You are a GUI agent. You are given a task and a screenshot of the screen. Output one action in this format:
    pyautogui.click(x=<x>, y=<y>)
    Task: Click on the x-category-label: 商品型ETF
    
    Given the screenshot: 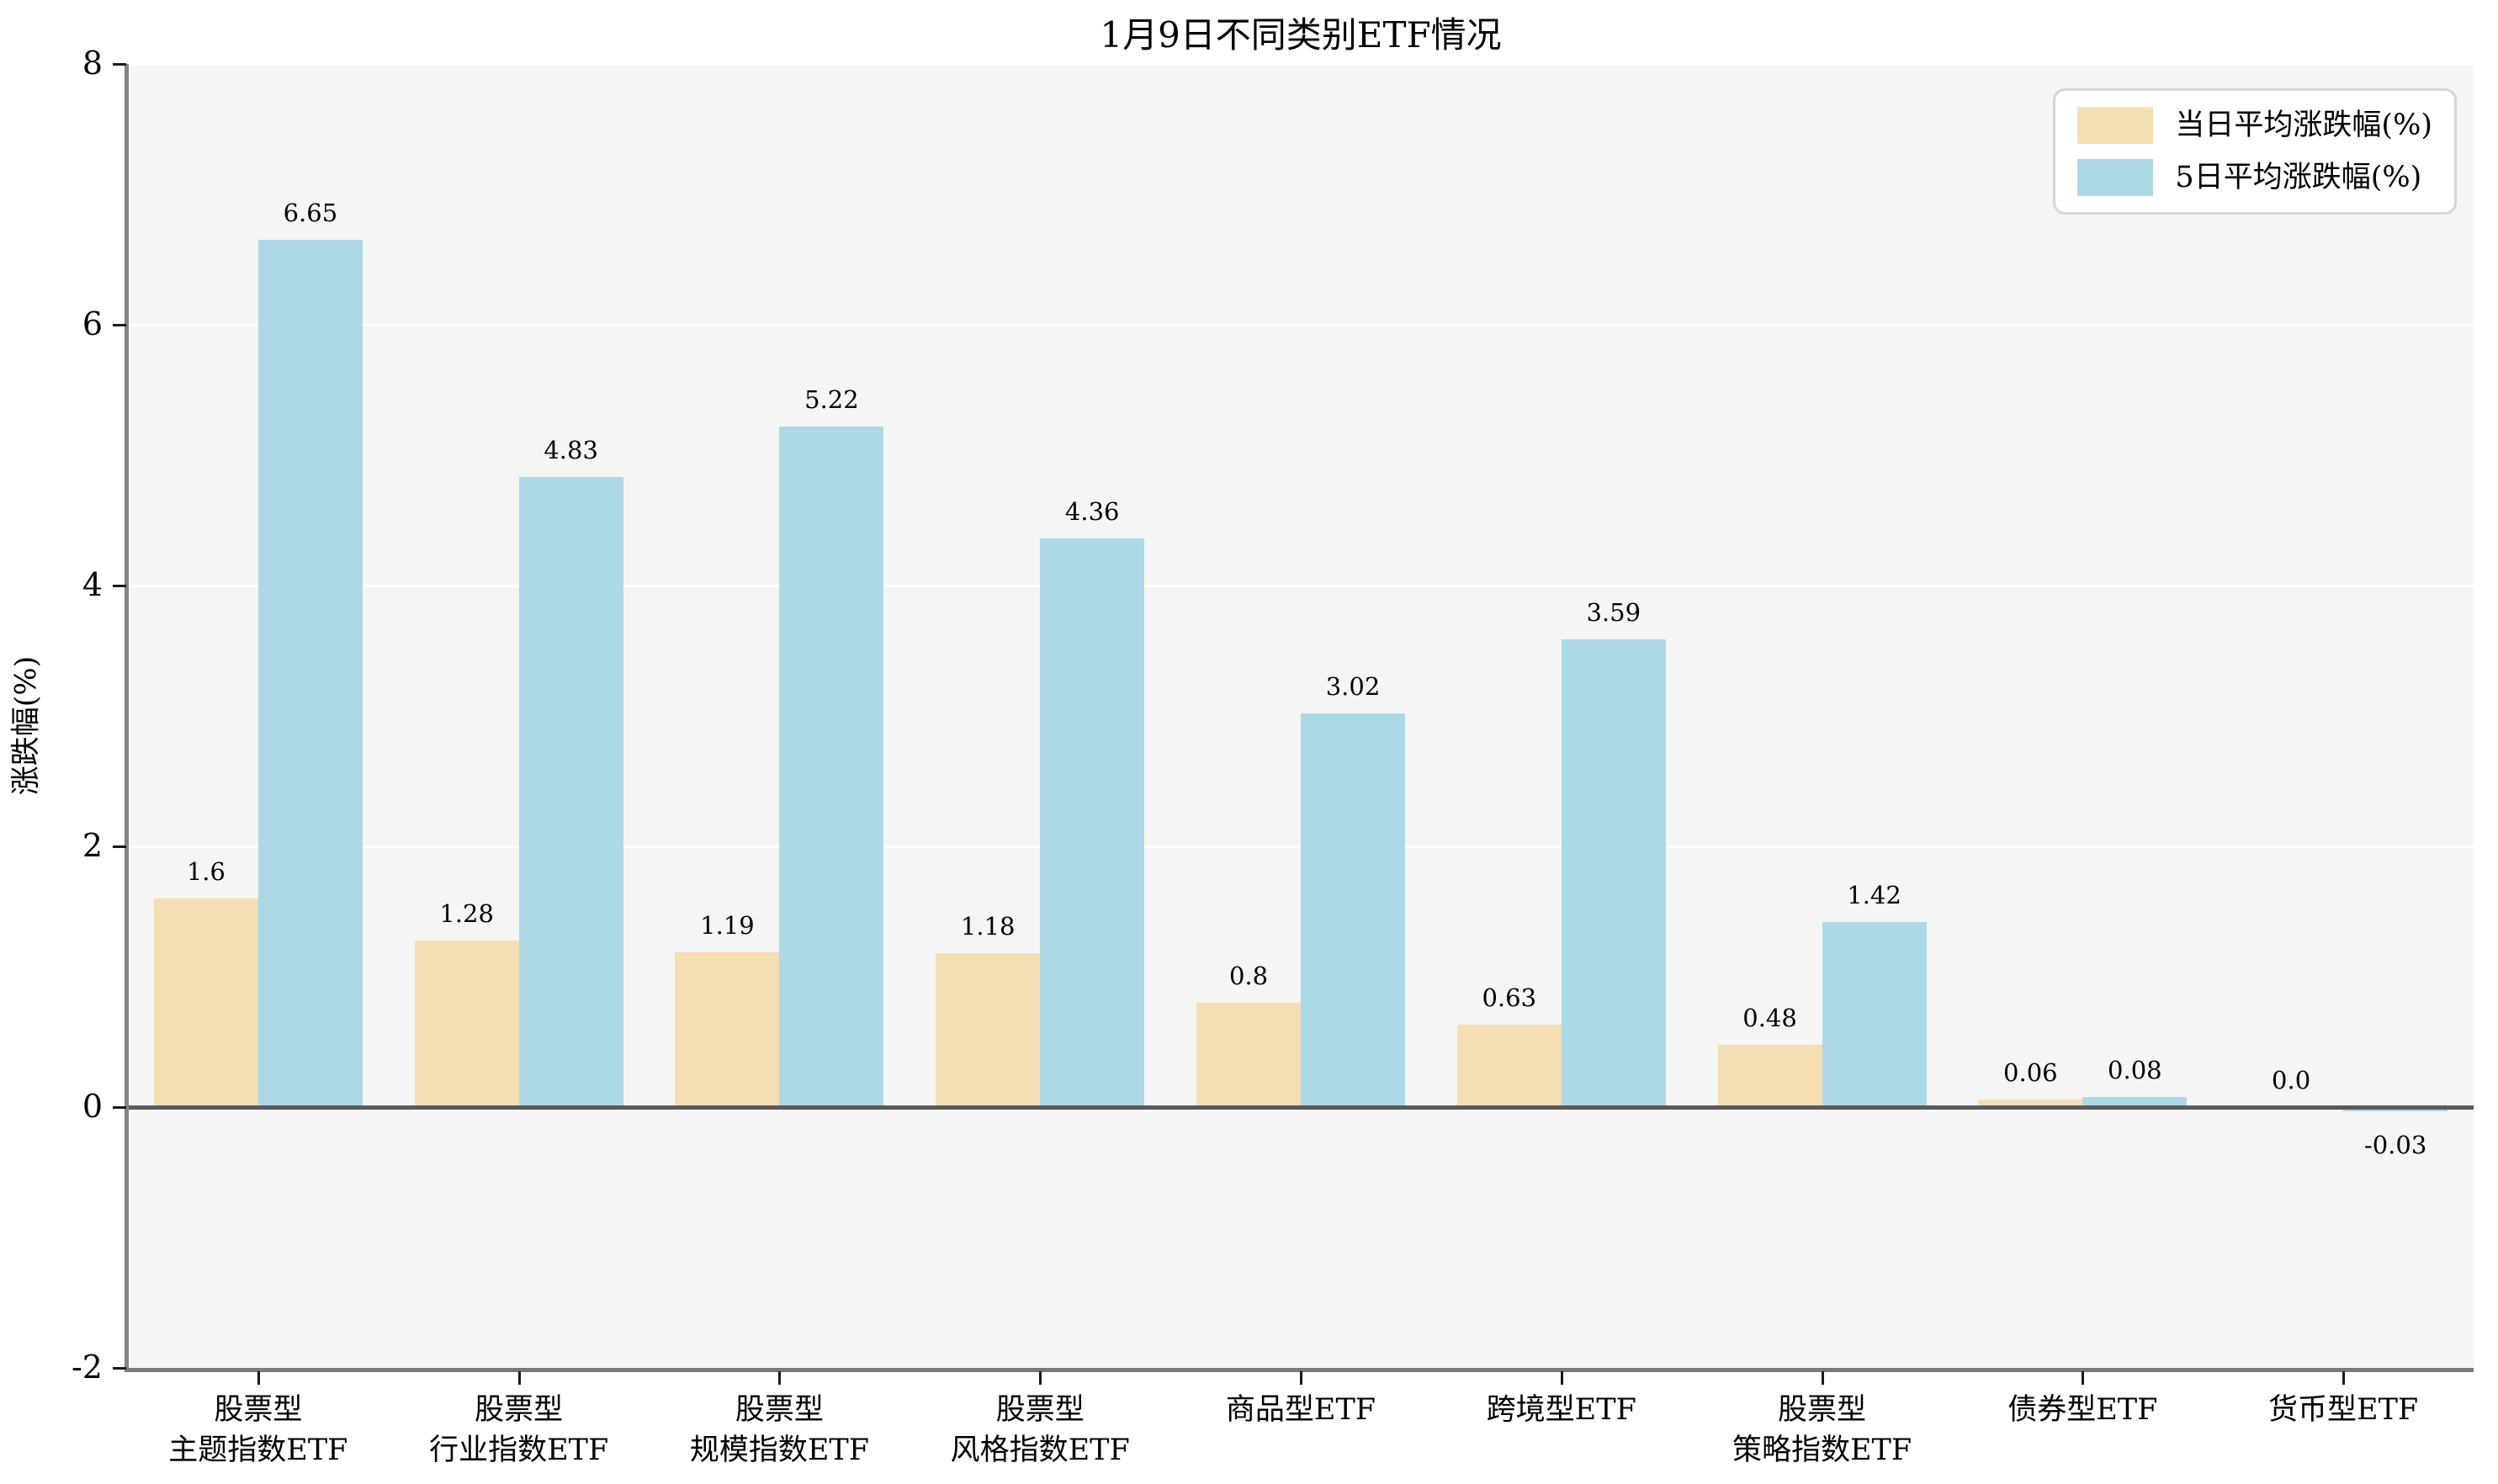 What is the action you would take?
    pyautogui.click(x=1300, y=1410)
    